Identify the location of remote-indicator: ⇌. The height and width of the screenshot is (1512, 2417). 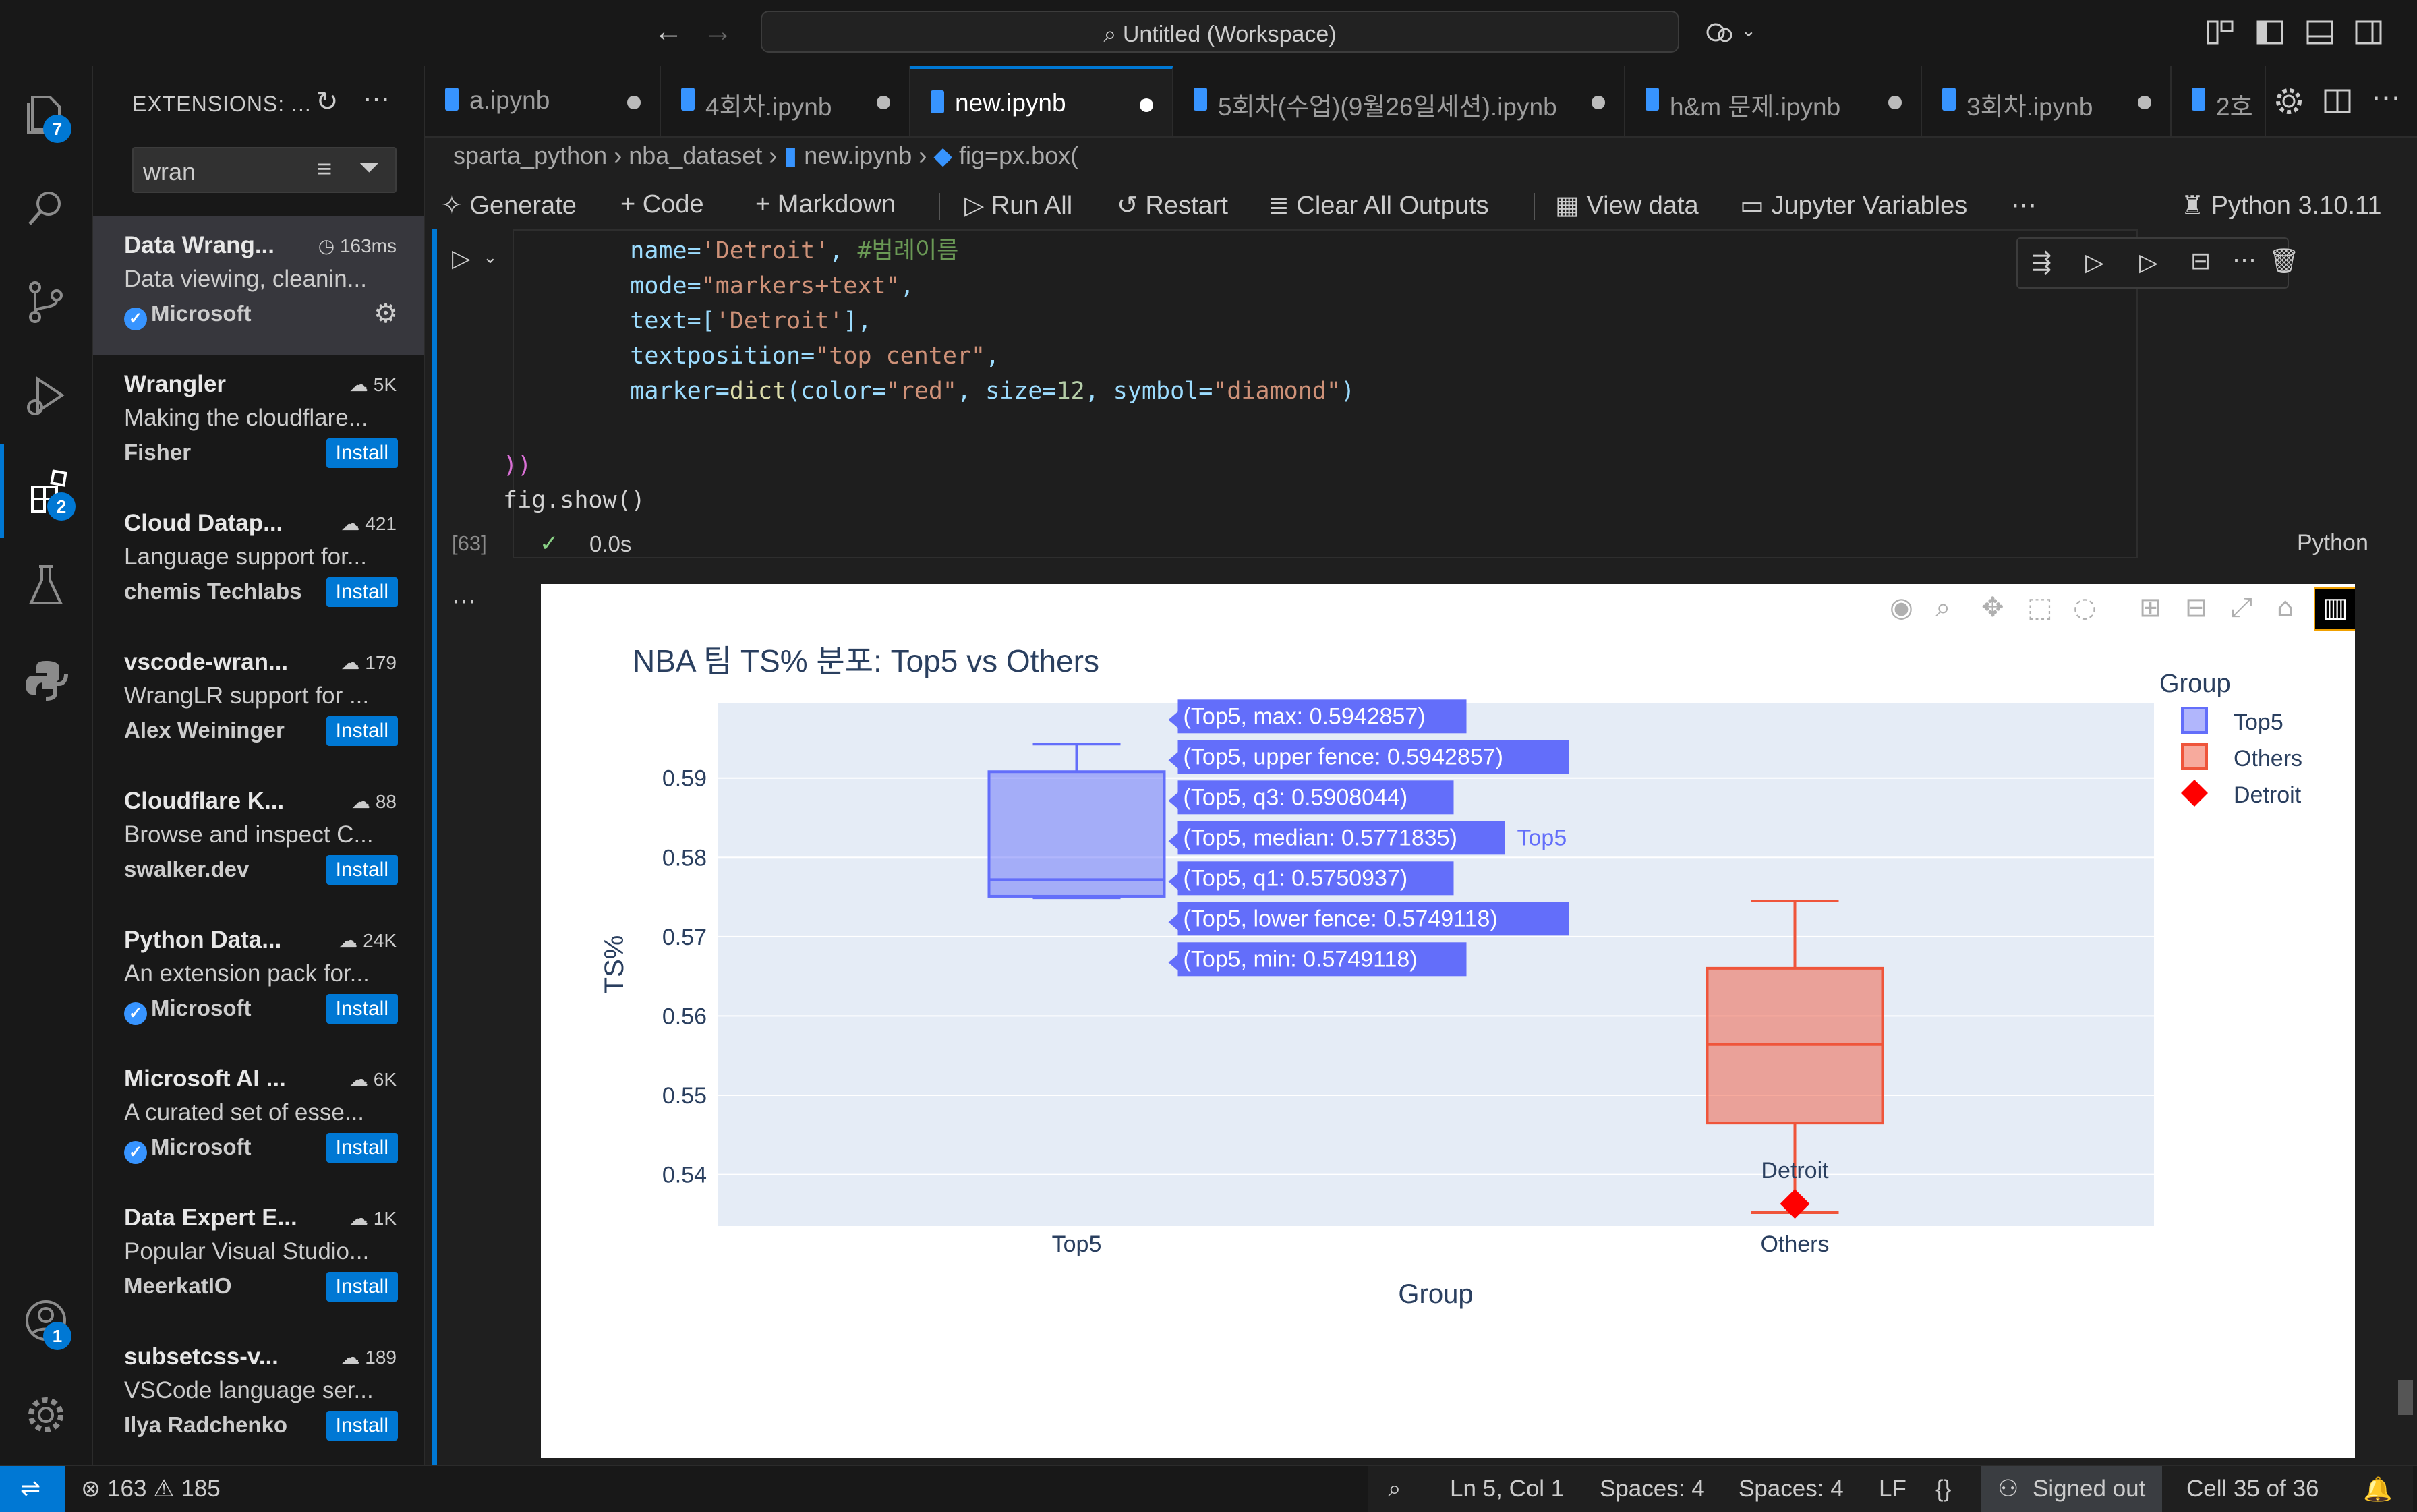
(32, 1489).